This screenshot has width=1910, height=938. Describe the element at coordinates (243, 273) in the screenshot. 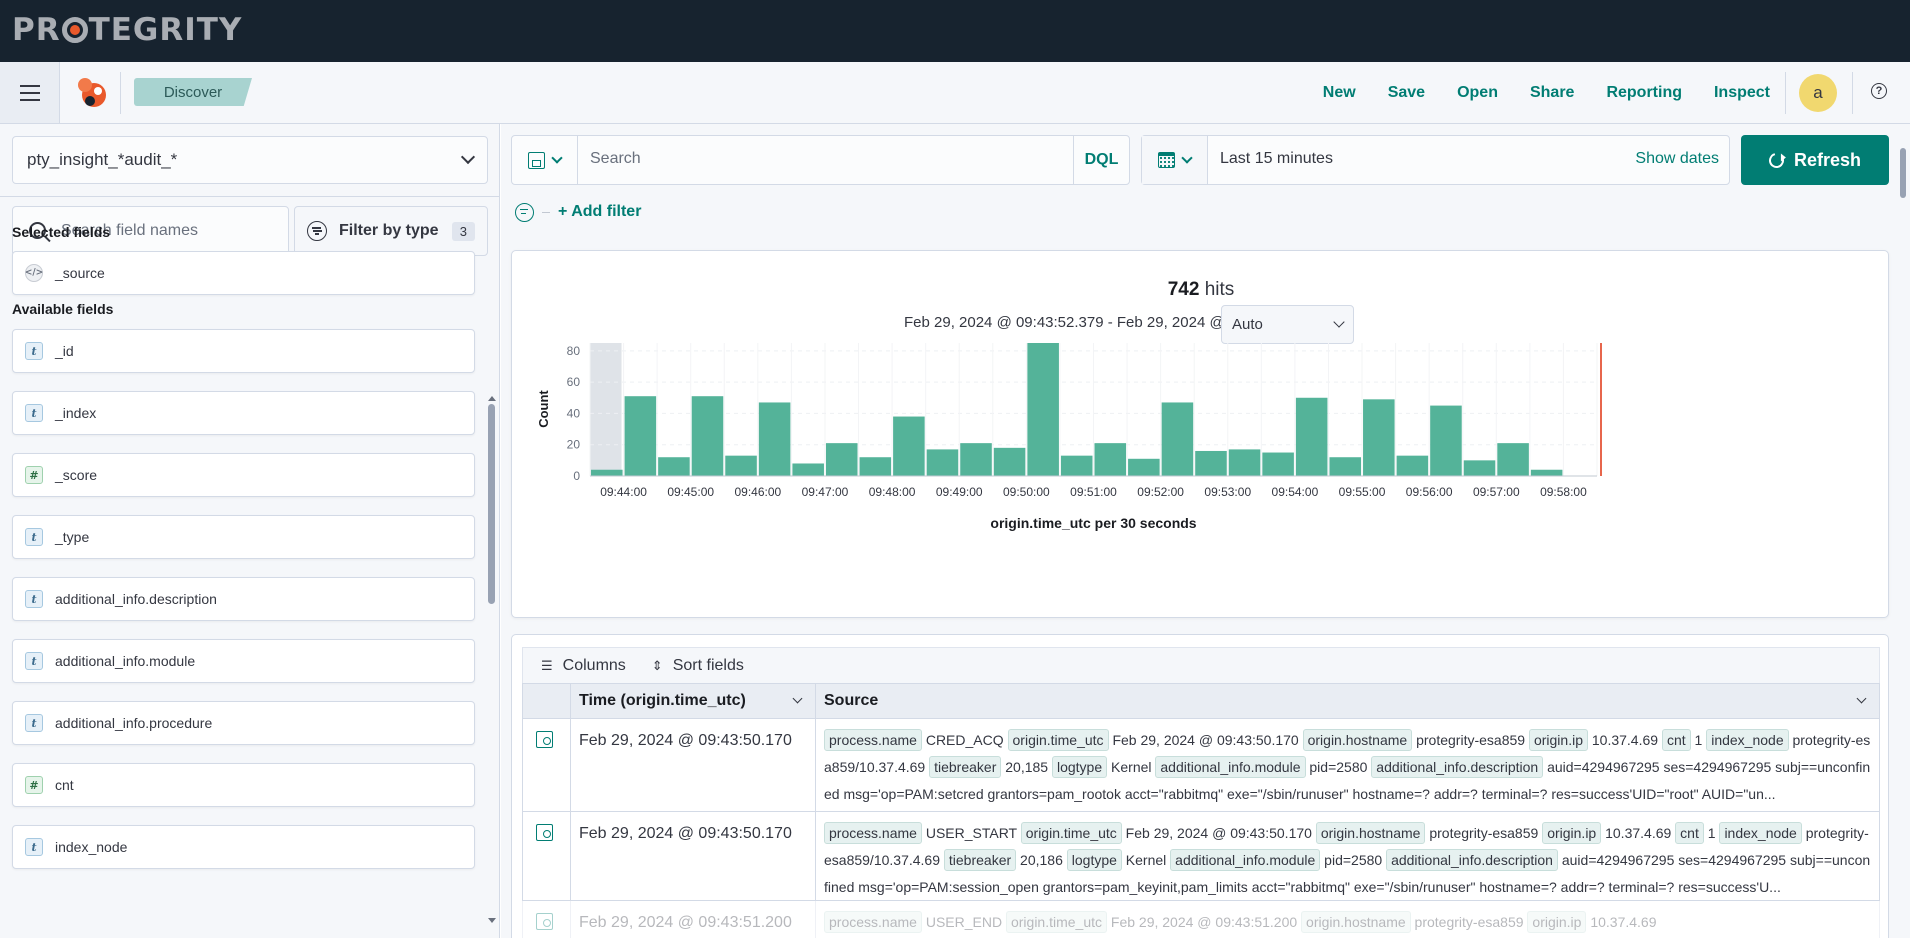

I see `field-item-source: </> _source` at that location.